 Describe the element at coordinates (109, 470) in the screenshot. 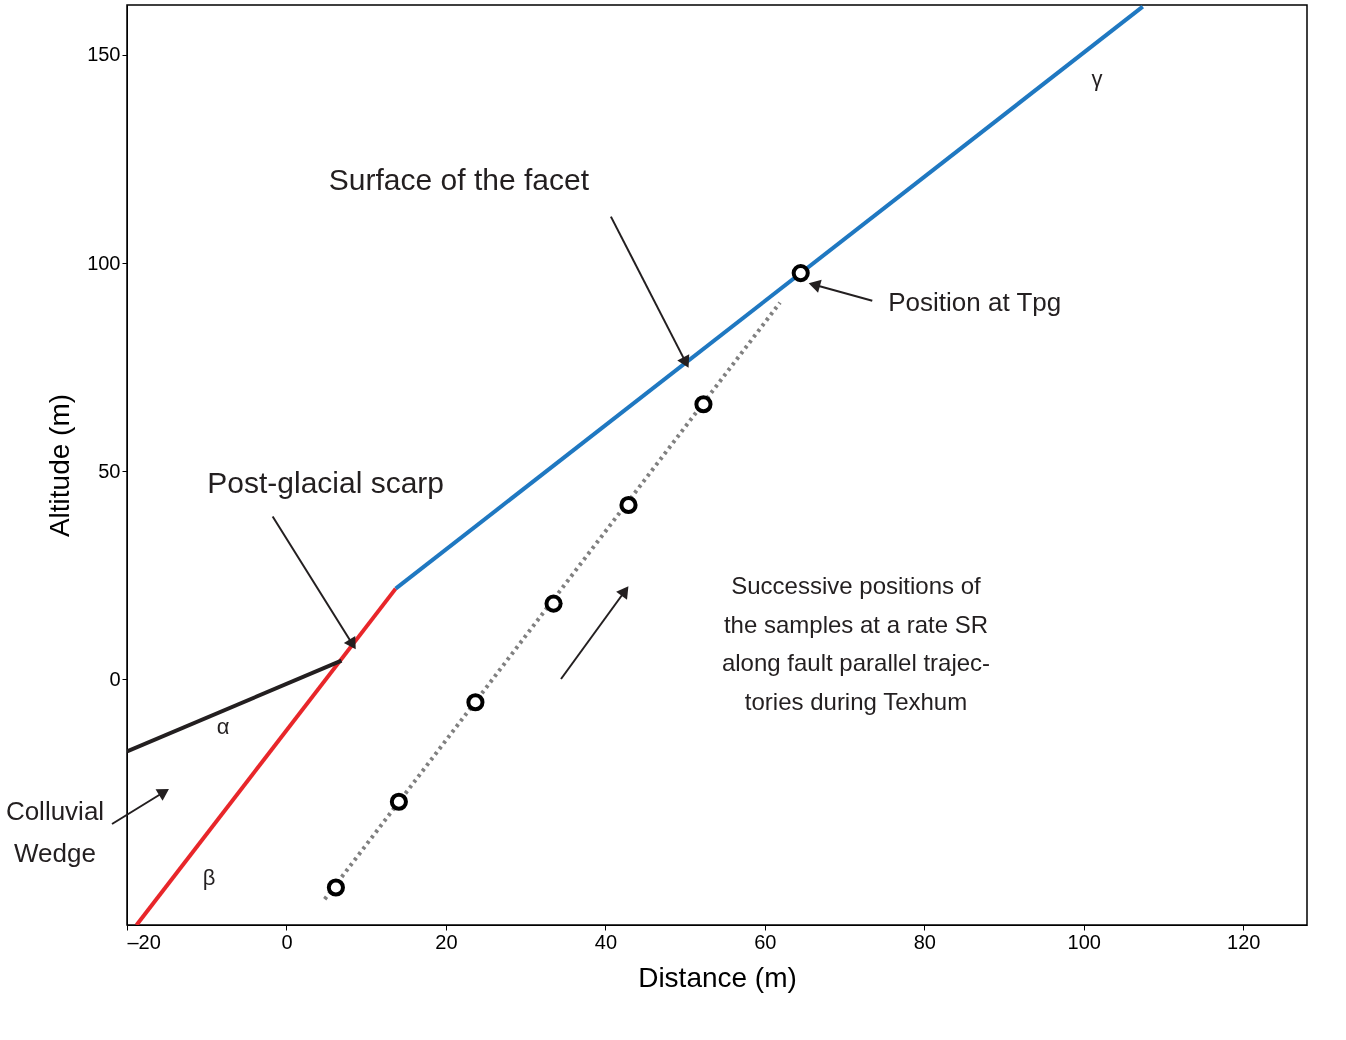

I see `y-tick-label: 50` at that location.